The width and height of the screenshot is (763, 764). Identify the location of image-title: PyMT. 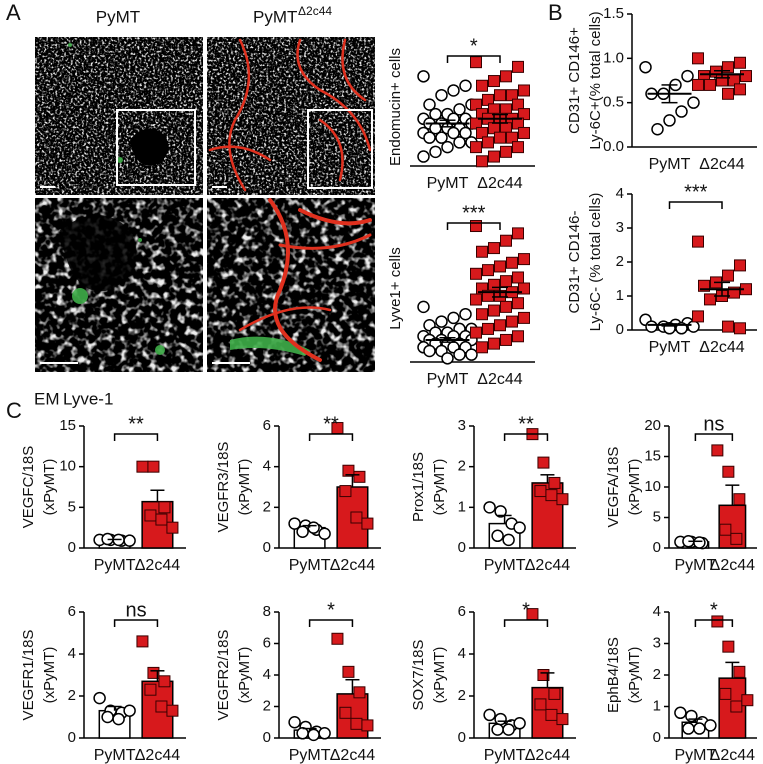
(275, 16).